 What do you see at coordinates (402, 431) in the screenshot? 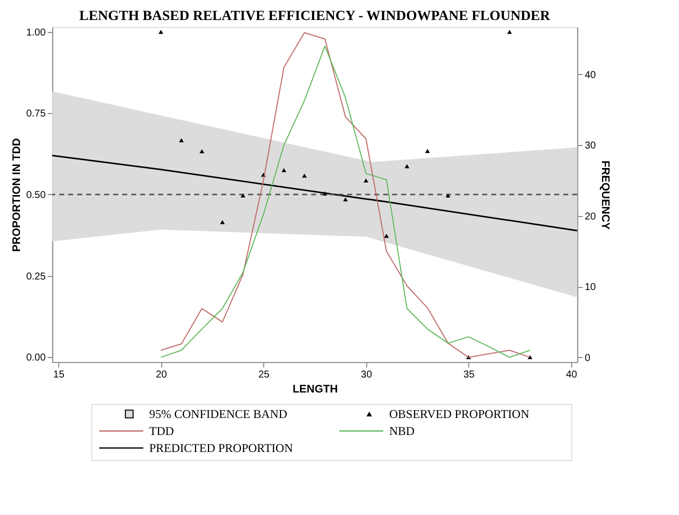
I see `legend-label: NBD` at bounding box center [402, 431].